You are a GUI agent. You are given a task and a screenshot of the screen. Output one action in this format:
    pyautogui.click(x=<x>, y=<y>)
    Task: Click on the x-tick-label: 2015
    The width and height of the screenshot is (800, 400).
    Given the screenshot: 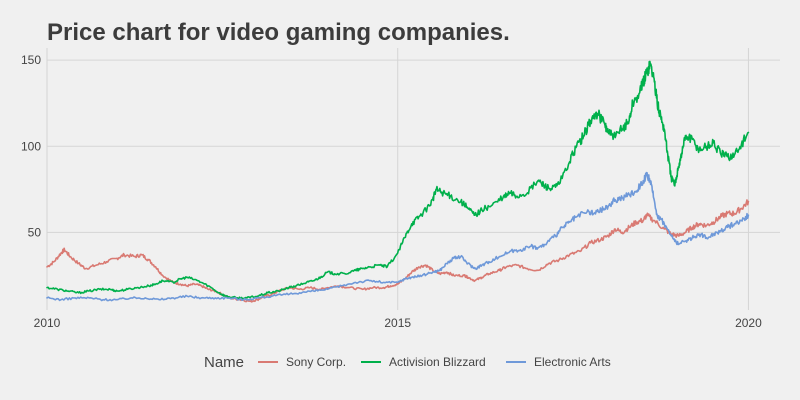 What is the action you would take?
    pyautogui.click(x=397, y=323)
    